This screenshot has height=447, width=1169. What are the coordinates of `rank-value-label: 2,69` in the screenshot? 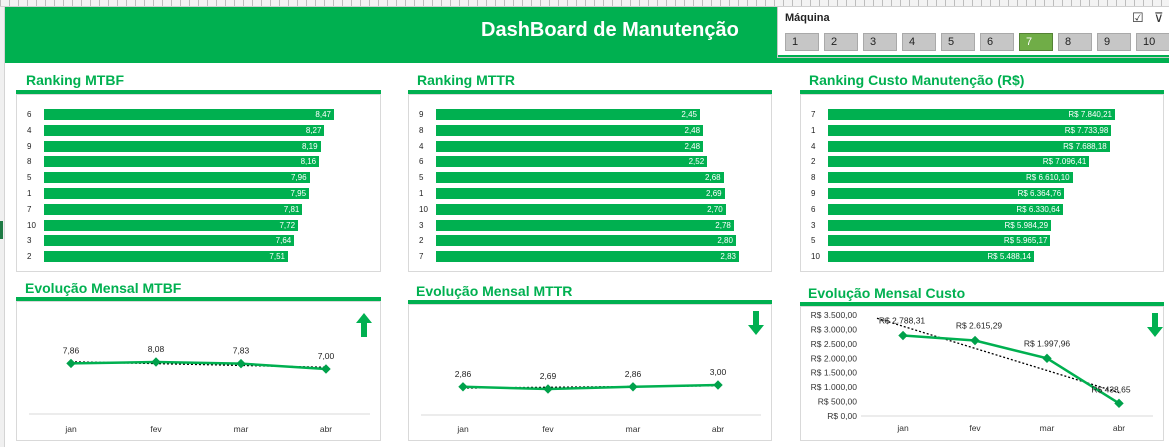 It's located at (714, 193).